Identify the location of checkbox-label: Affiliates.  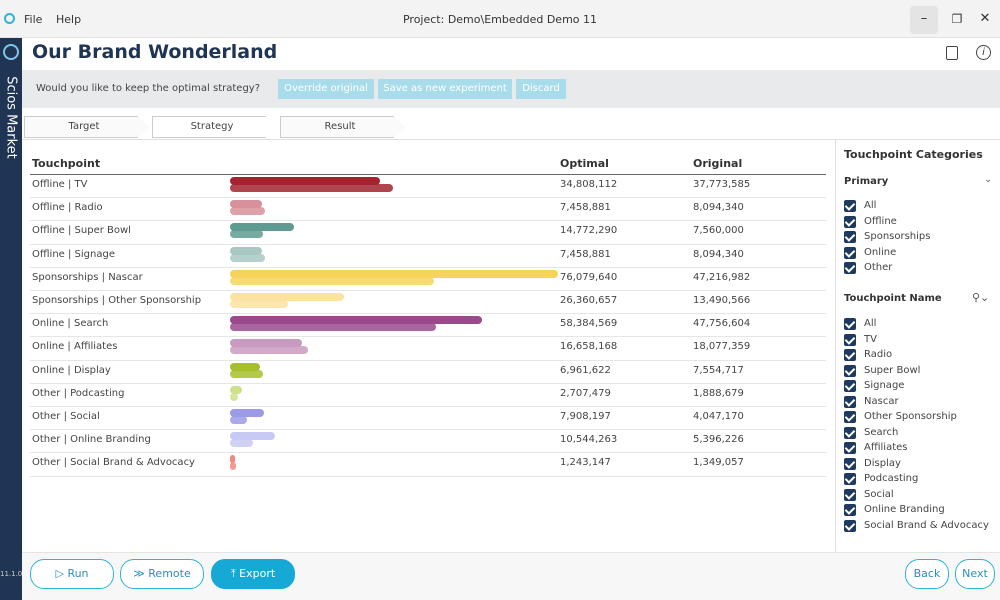
(886, 447).